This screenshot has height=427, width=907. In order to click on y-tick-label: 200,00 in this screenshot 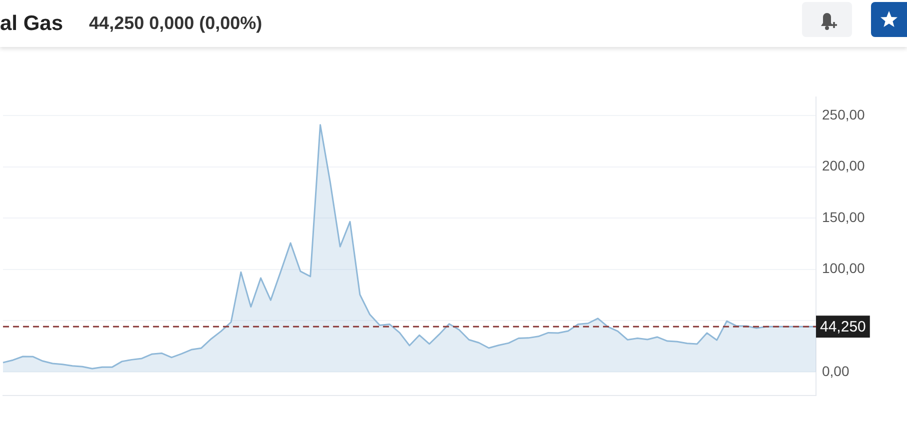, I will do `click(844, 166)`.